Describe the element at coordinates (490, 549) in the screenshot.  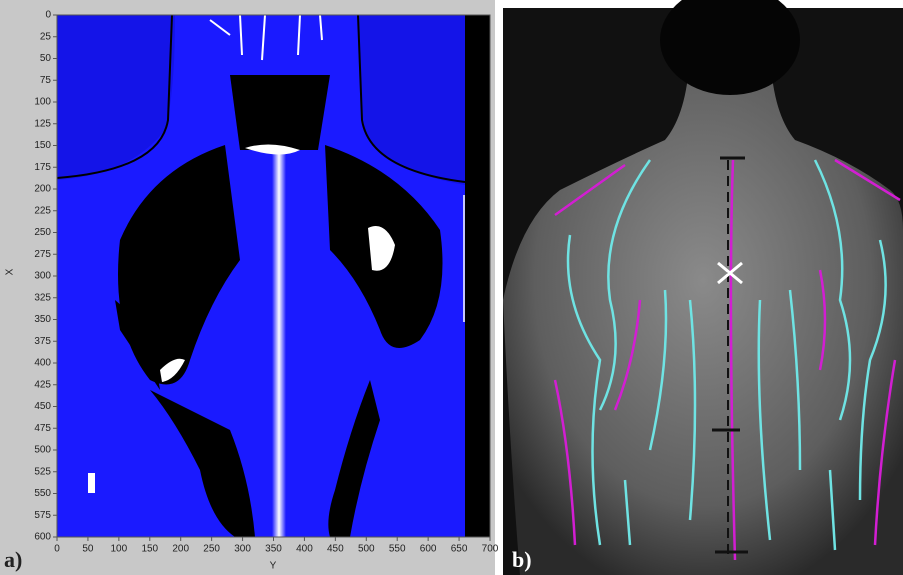
I see `x-tick-label: 700` at that location.